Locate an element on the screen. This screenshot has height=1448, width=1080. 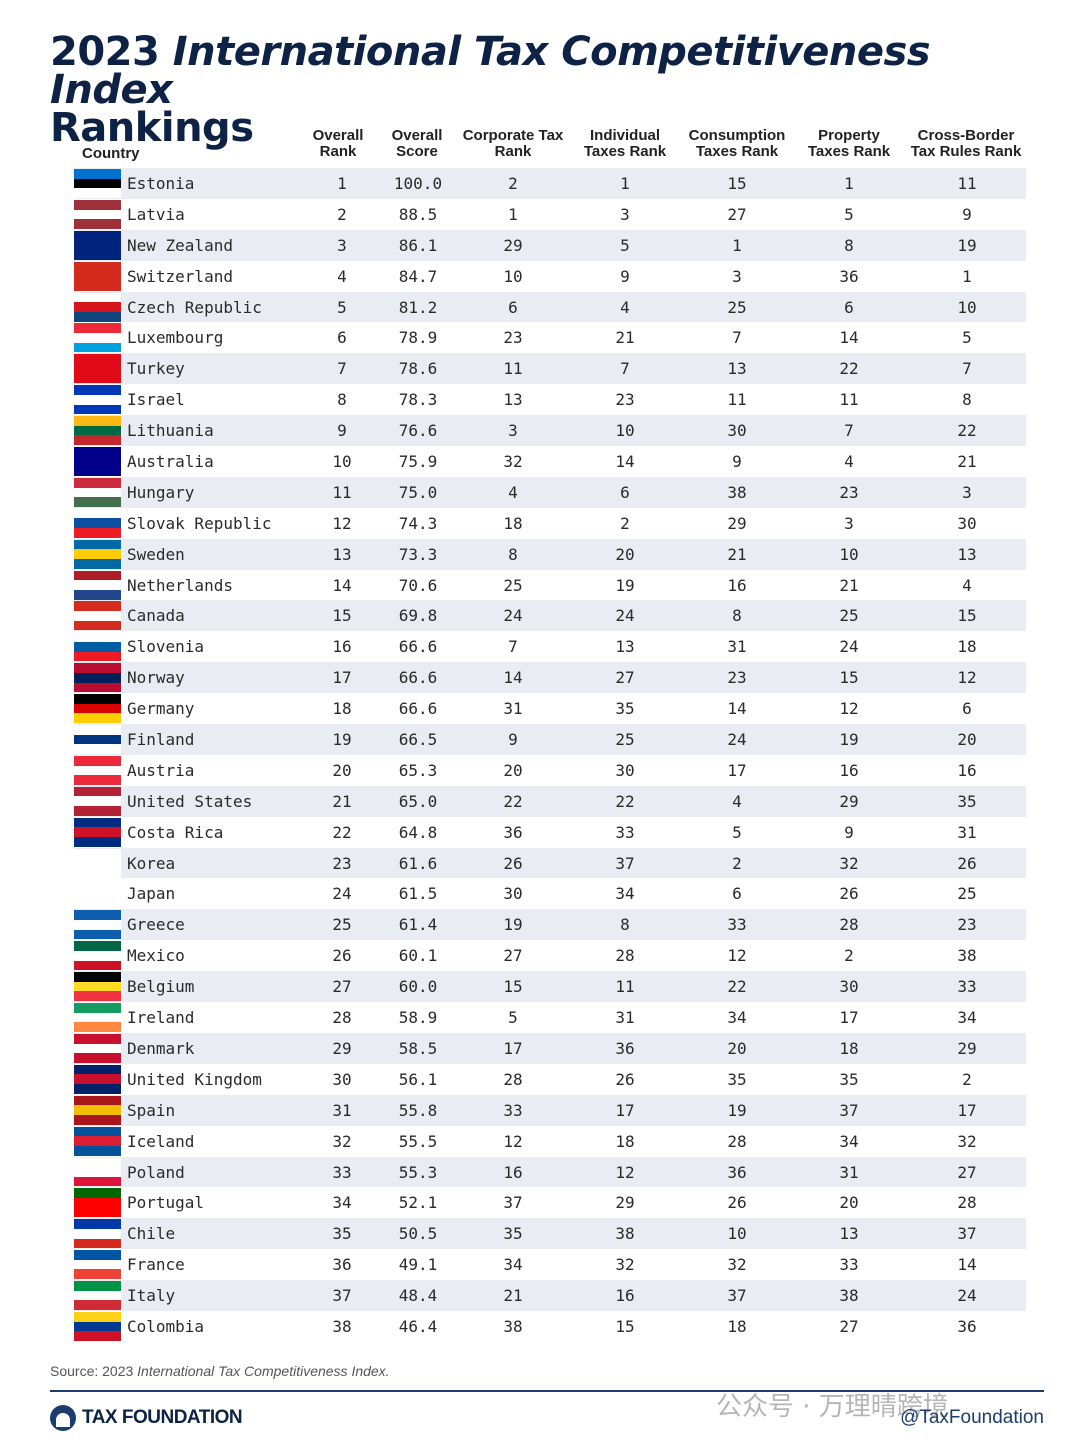
cell-corp: 35 is located at coordinates (513, 1234).